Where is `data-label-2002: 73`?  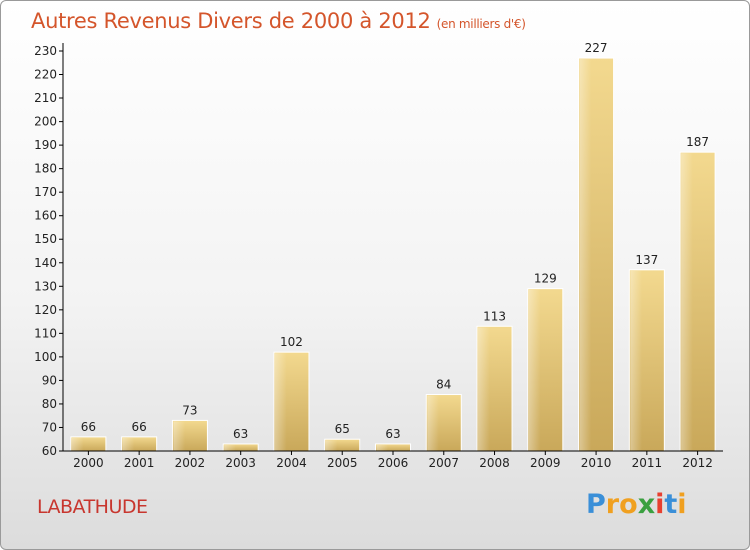
data-label-2002: 73 is located at coordinates (189, 410).